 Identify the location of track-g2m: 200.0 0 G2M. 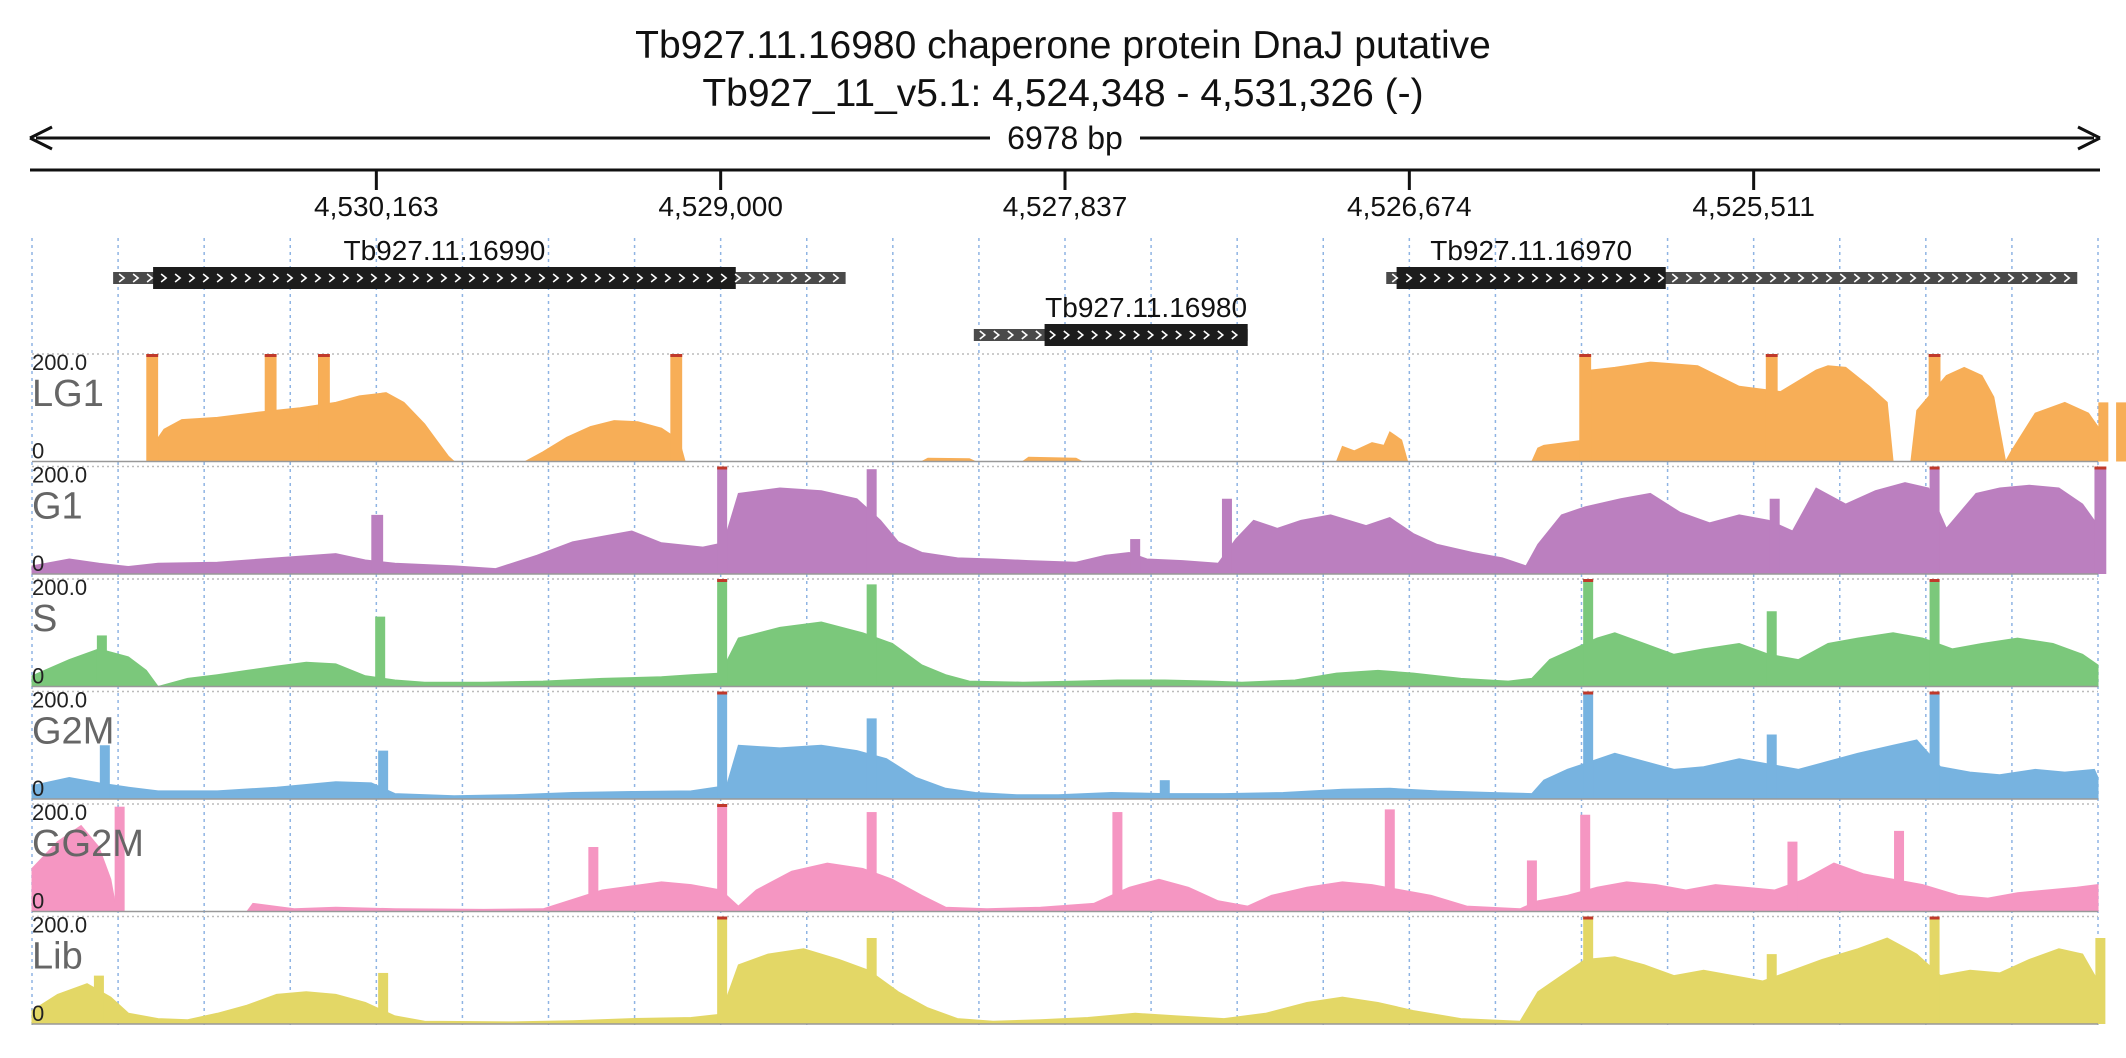
(1065, 744).